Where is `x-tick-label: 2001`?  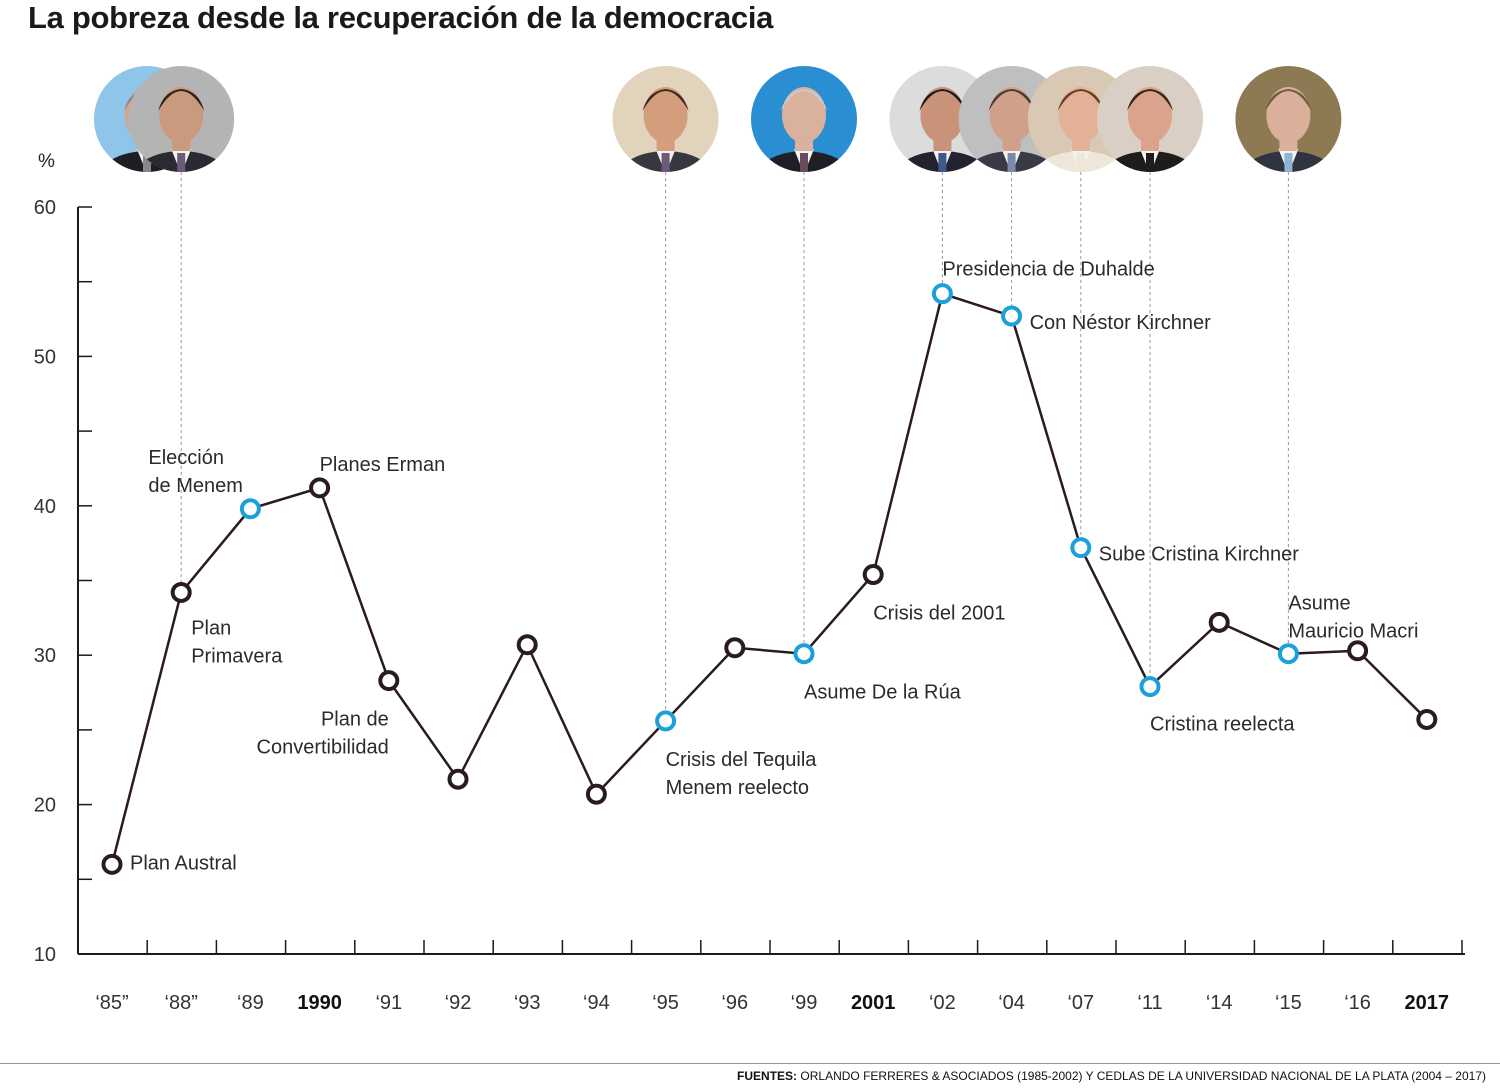 x-tick-label: 2001 is located at coordinates (873, 1003).